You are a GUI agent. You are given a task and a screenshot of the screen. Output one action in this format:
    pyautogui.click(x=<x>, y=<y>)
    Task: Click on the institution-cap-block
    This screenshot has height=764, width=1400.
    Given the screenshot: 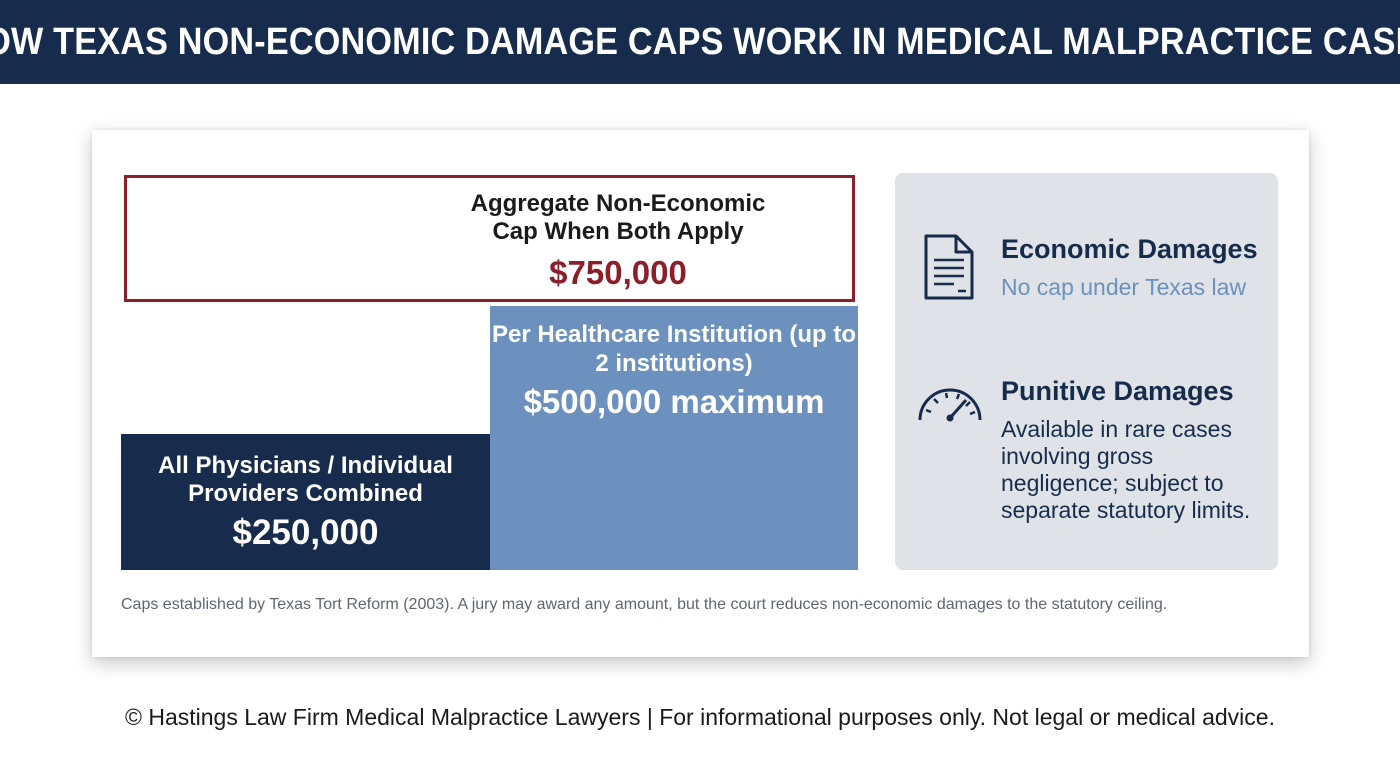 What is the action you would take?
    pyautogui.click(x=674, y=438)
    